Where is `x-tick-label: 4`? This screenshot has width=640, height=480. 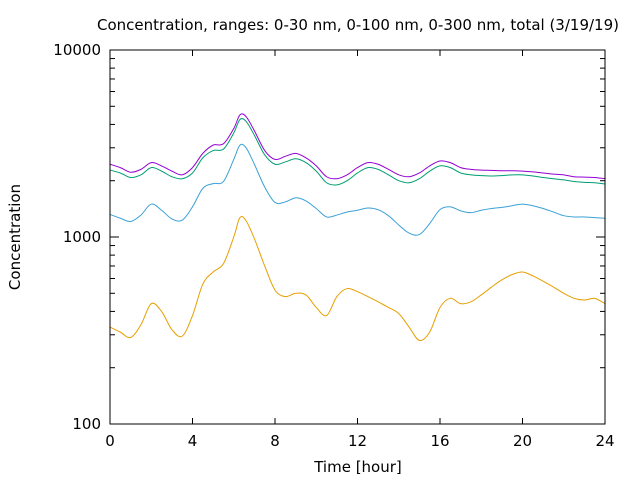
x-tick-label: 4 is located at coordinates (193, 441).